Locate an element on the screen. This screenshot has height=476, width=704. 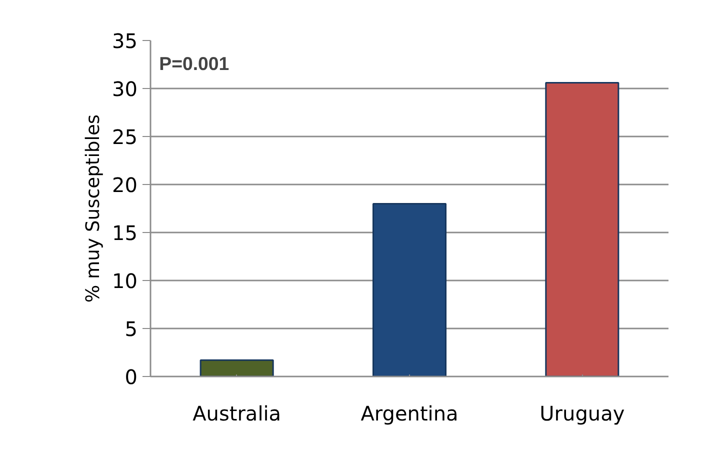
y-tick-label: 10 is located at coordinates (125, 281).